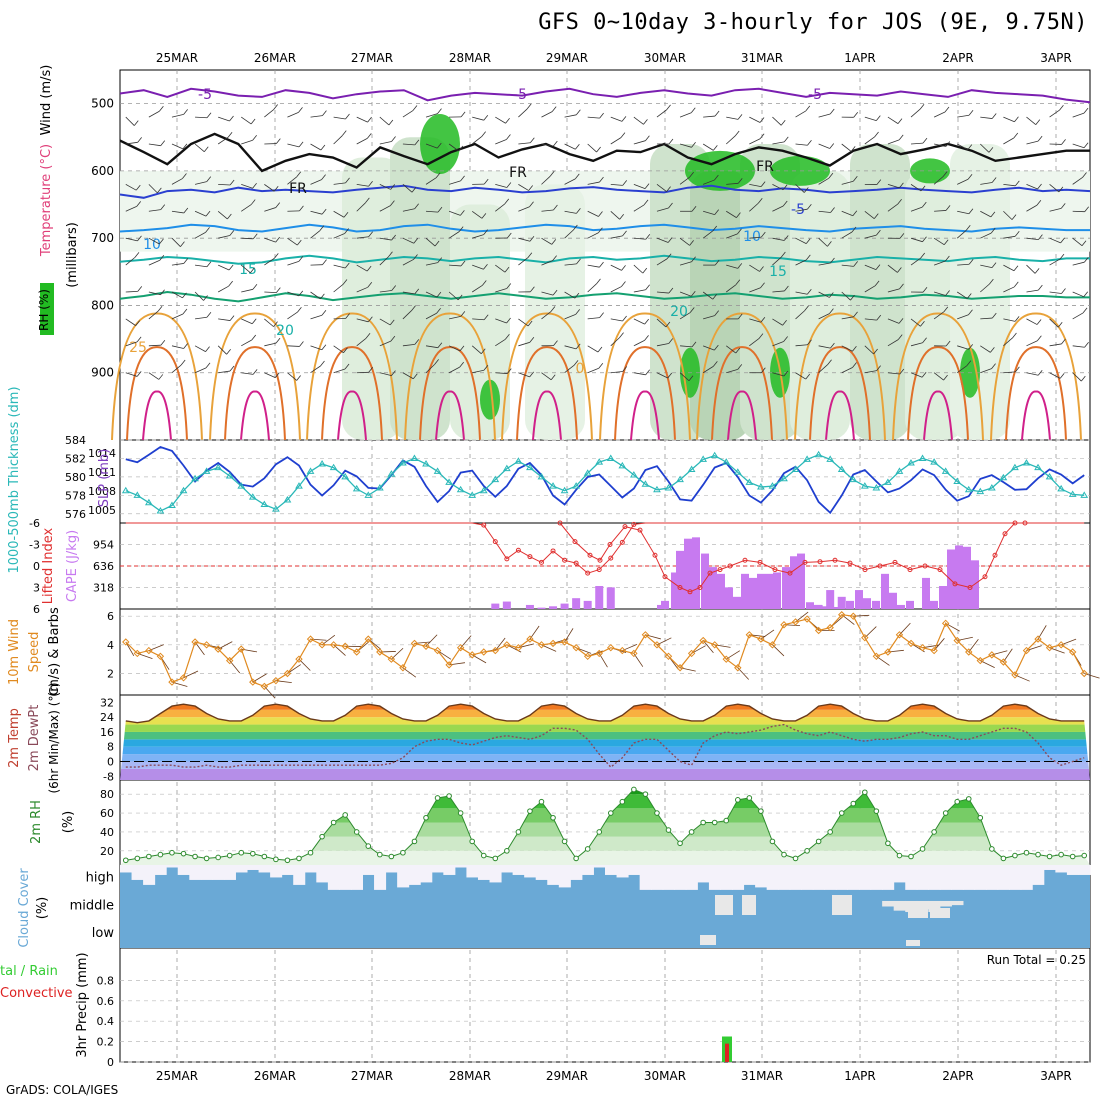 The image size is (1100, 1100). What do you see at coordinates (102, 238) in the screenshot?
I see `pressure-tick: 700` at bounding box center [102, 238].